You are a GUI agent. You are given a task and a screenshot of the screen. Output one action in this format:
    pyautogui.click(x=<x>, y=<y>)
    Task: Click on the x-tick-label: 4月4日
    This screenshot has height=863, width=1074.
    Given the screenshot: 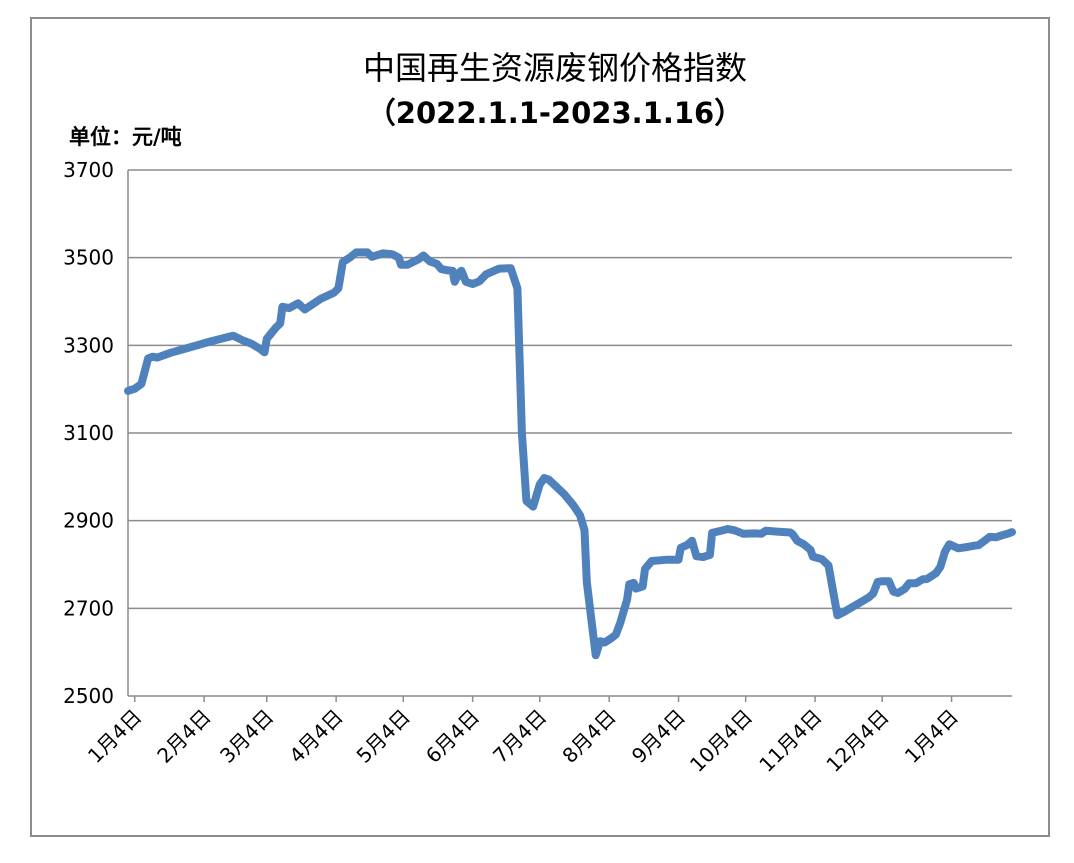 What is the action you would take?
    pyautogui.click(x=315, y=736)
    